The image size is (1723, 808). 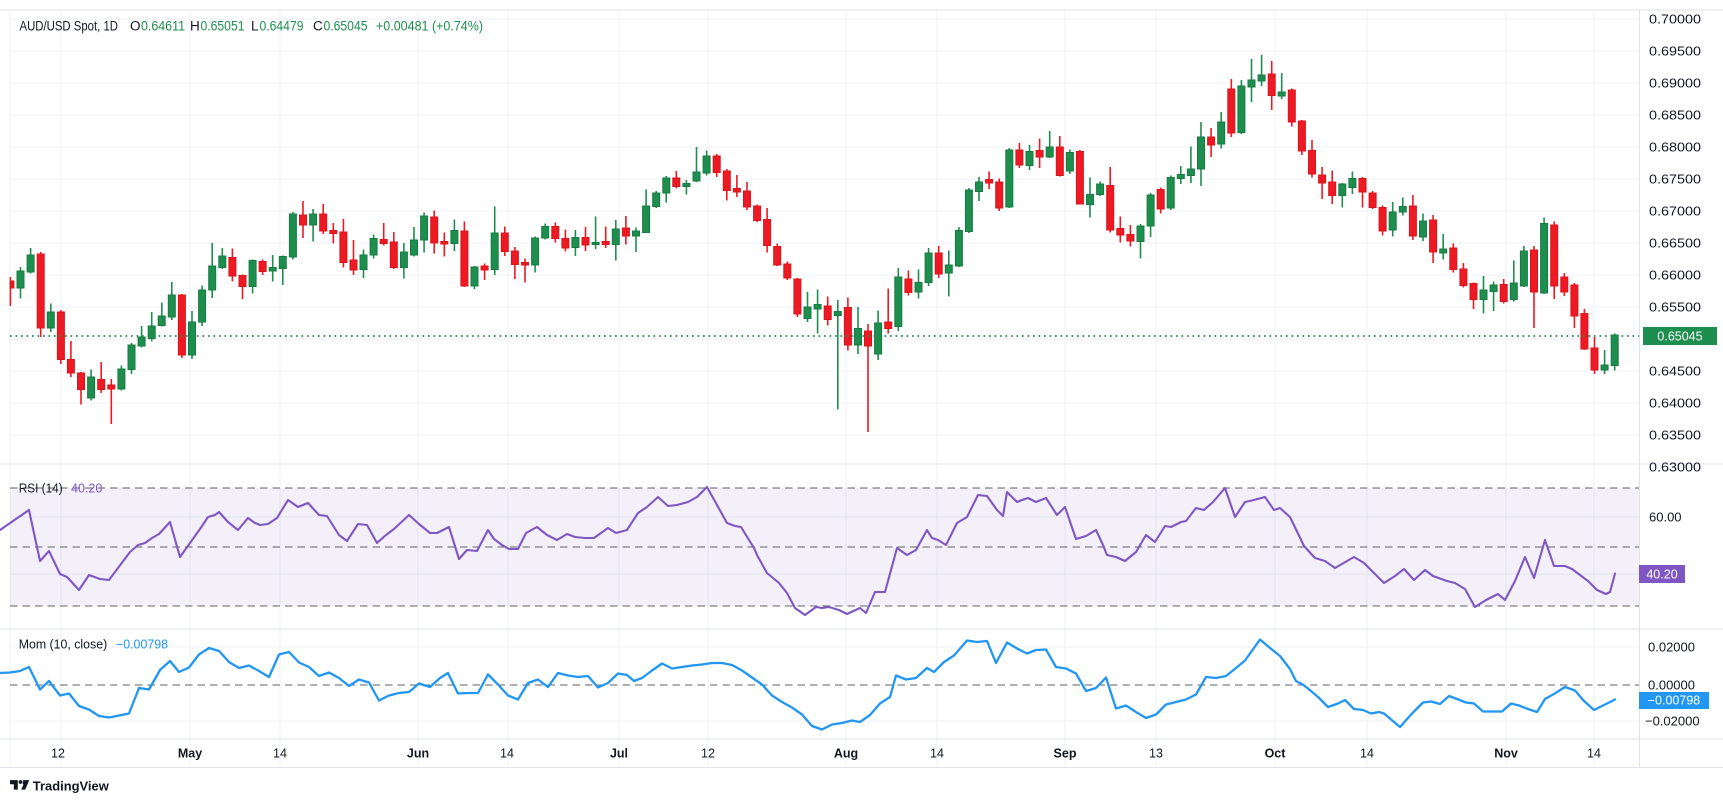 I want to click on svg-text: 0.68500, so click(x=1675, y=114).